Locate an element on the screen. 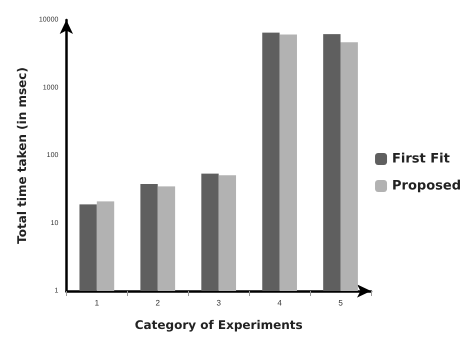  x-tick-label: 4 is located at coordinates (279, 303).